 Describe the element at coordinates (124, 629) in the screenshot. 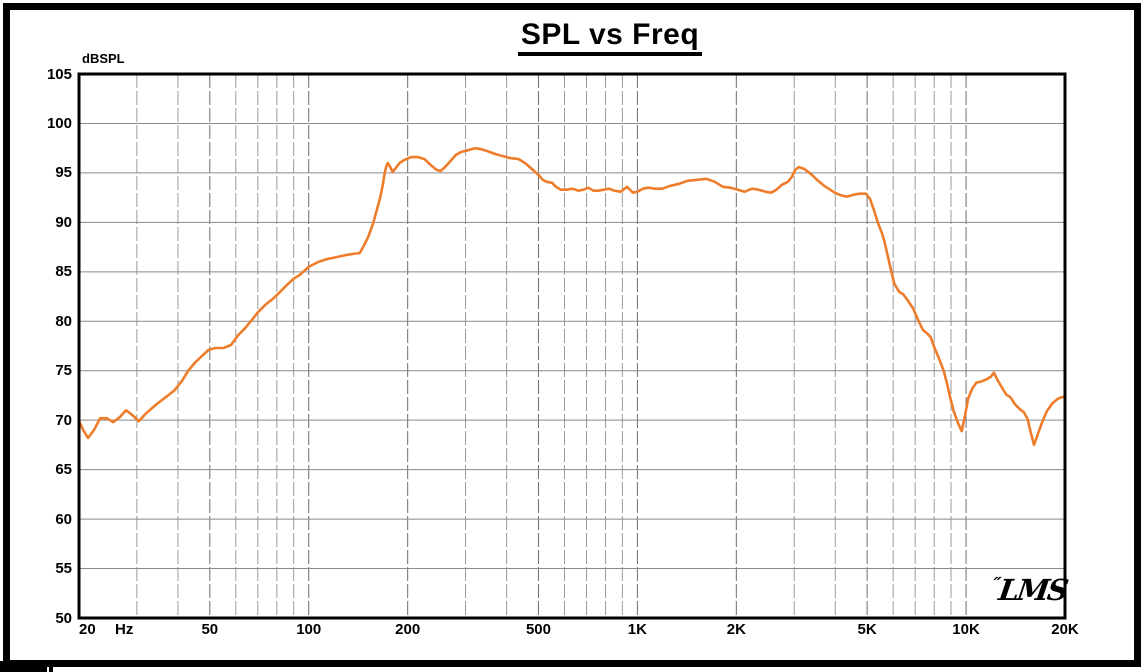

I see `x-axis-unit-label: Hz` at that location.